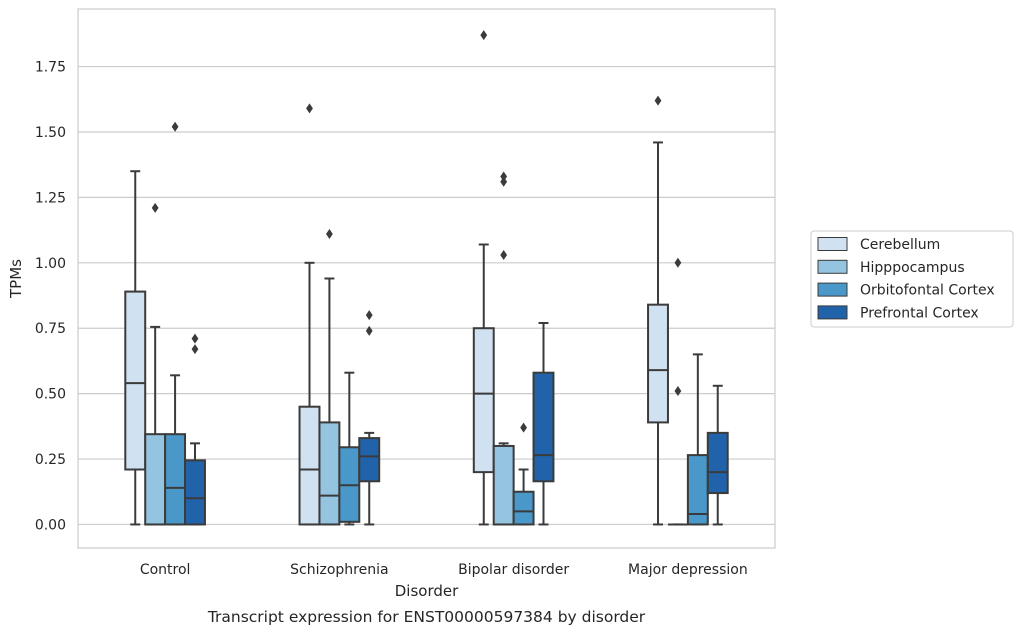 The width and height of the screenshot is (1023, 634). Describe the element at coordinates (50, 460) in the screenshot. I see `y-tick-label: 0.25` at that location.